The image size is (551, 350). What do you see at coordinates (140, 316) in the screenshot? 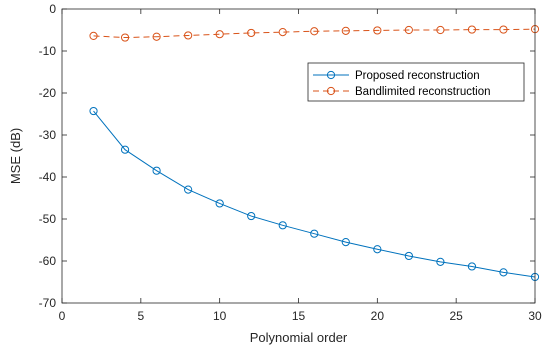
I see `x-tick-label: 5` at bounding box center [140, 316].